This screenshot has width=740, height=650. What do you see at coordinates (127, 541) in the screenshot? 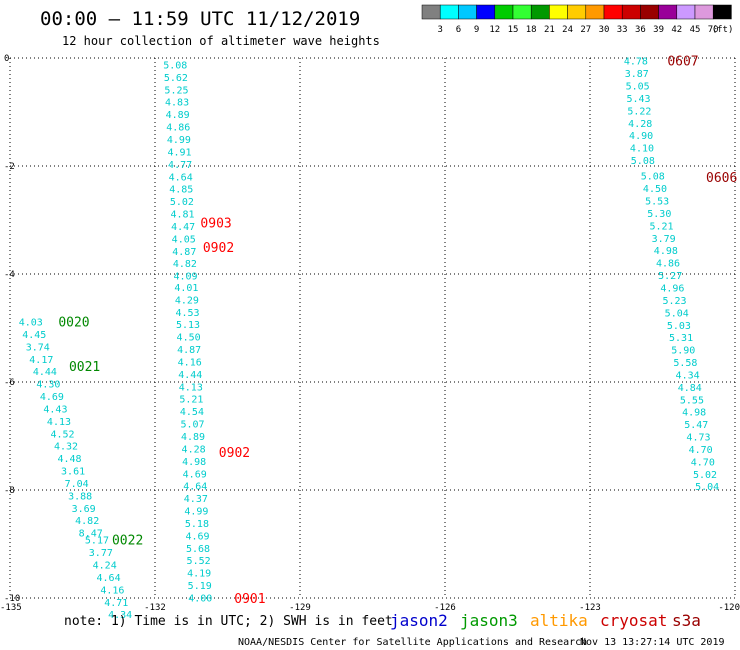
I see `pass-label: 0022` at bounding box center [127, 541].